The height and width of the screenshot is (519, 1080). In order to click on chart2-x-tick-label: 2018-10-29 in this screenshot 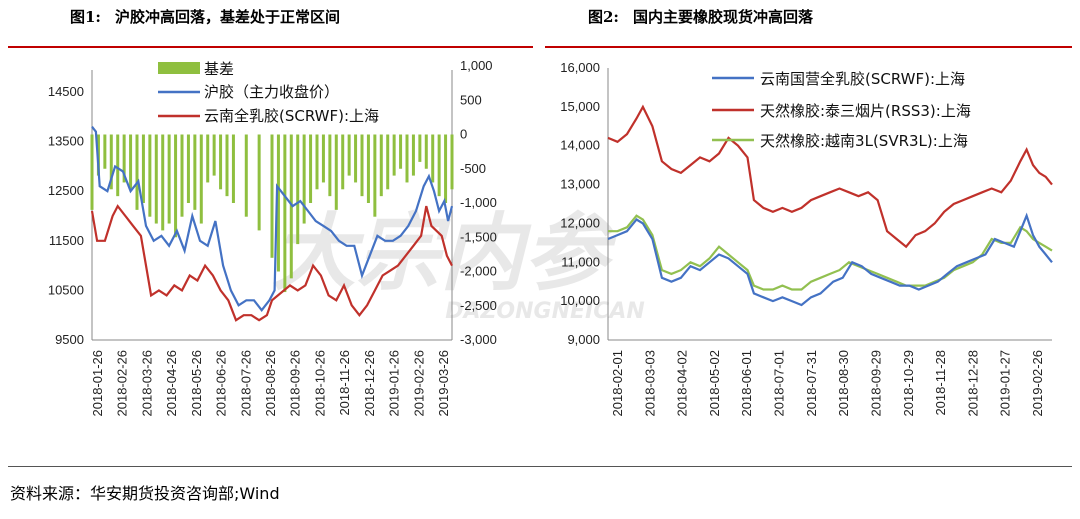, I will do `click(908, 383)`.